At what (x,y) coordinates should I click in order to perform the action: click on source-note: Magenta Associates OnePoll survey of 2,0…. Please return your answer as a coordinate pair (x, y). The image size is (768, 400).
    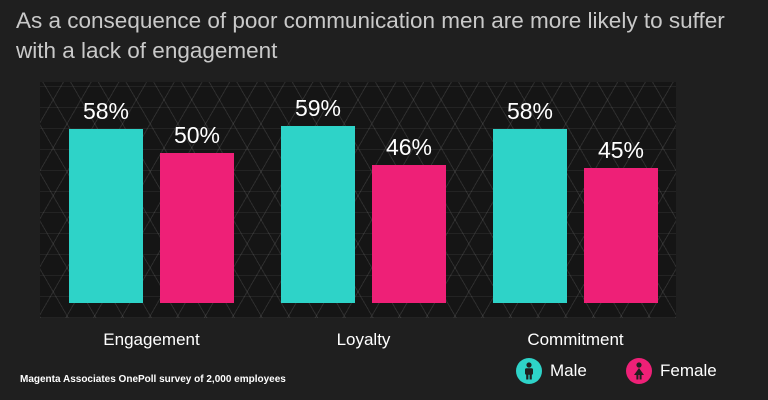
    Looking at the image, I should click on (153, 379).